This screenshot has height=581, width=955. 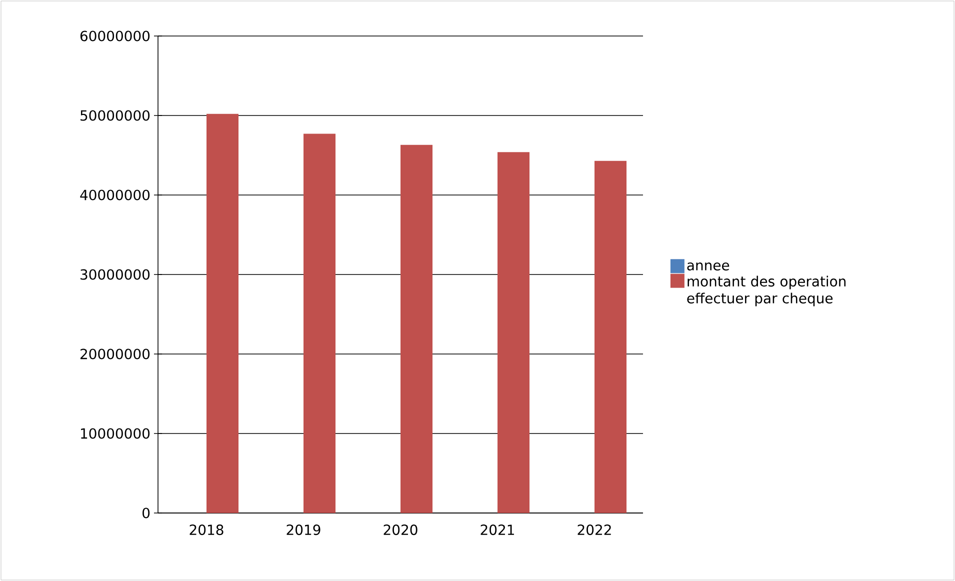 I want to click on y-tick-label: 0, so click(x=146, y=513).